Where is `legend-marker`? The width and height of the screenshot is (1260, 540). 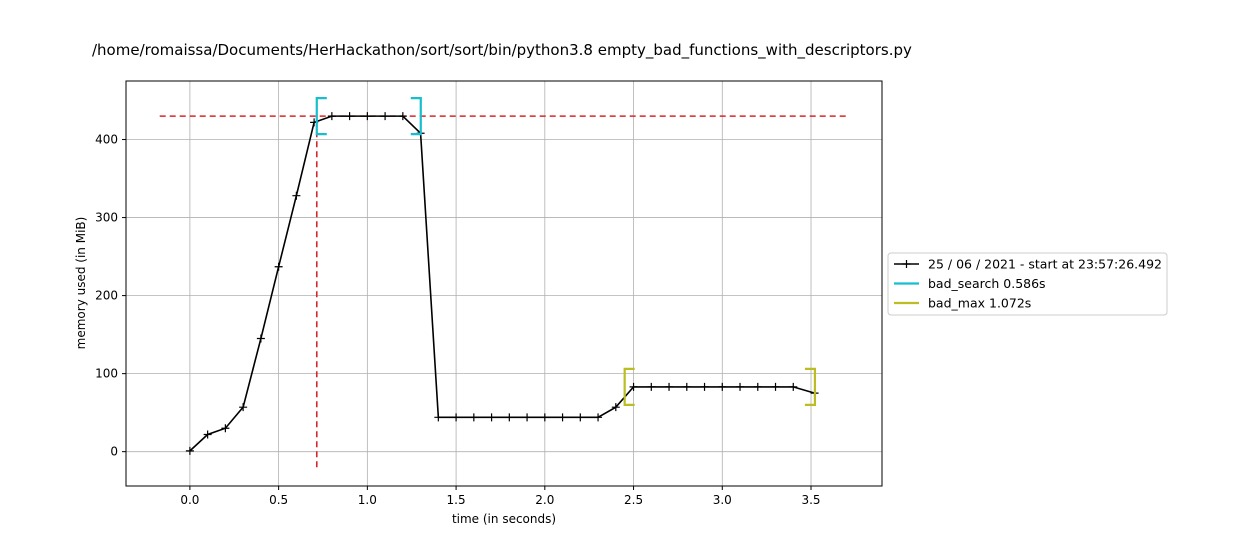 legend-marker is located at coordinates (906, 264).